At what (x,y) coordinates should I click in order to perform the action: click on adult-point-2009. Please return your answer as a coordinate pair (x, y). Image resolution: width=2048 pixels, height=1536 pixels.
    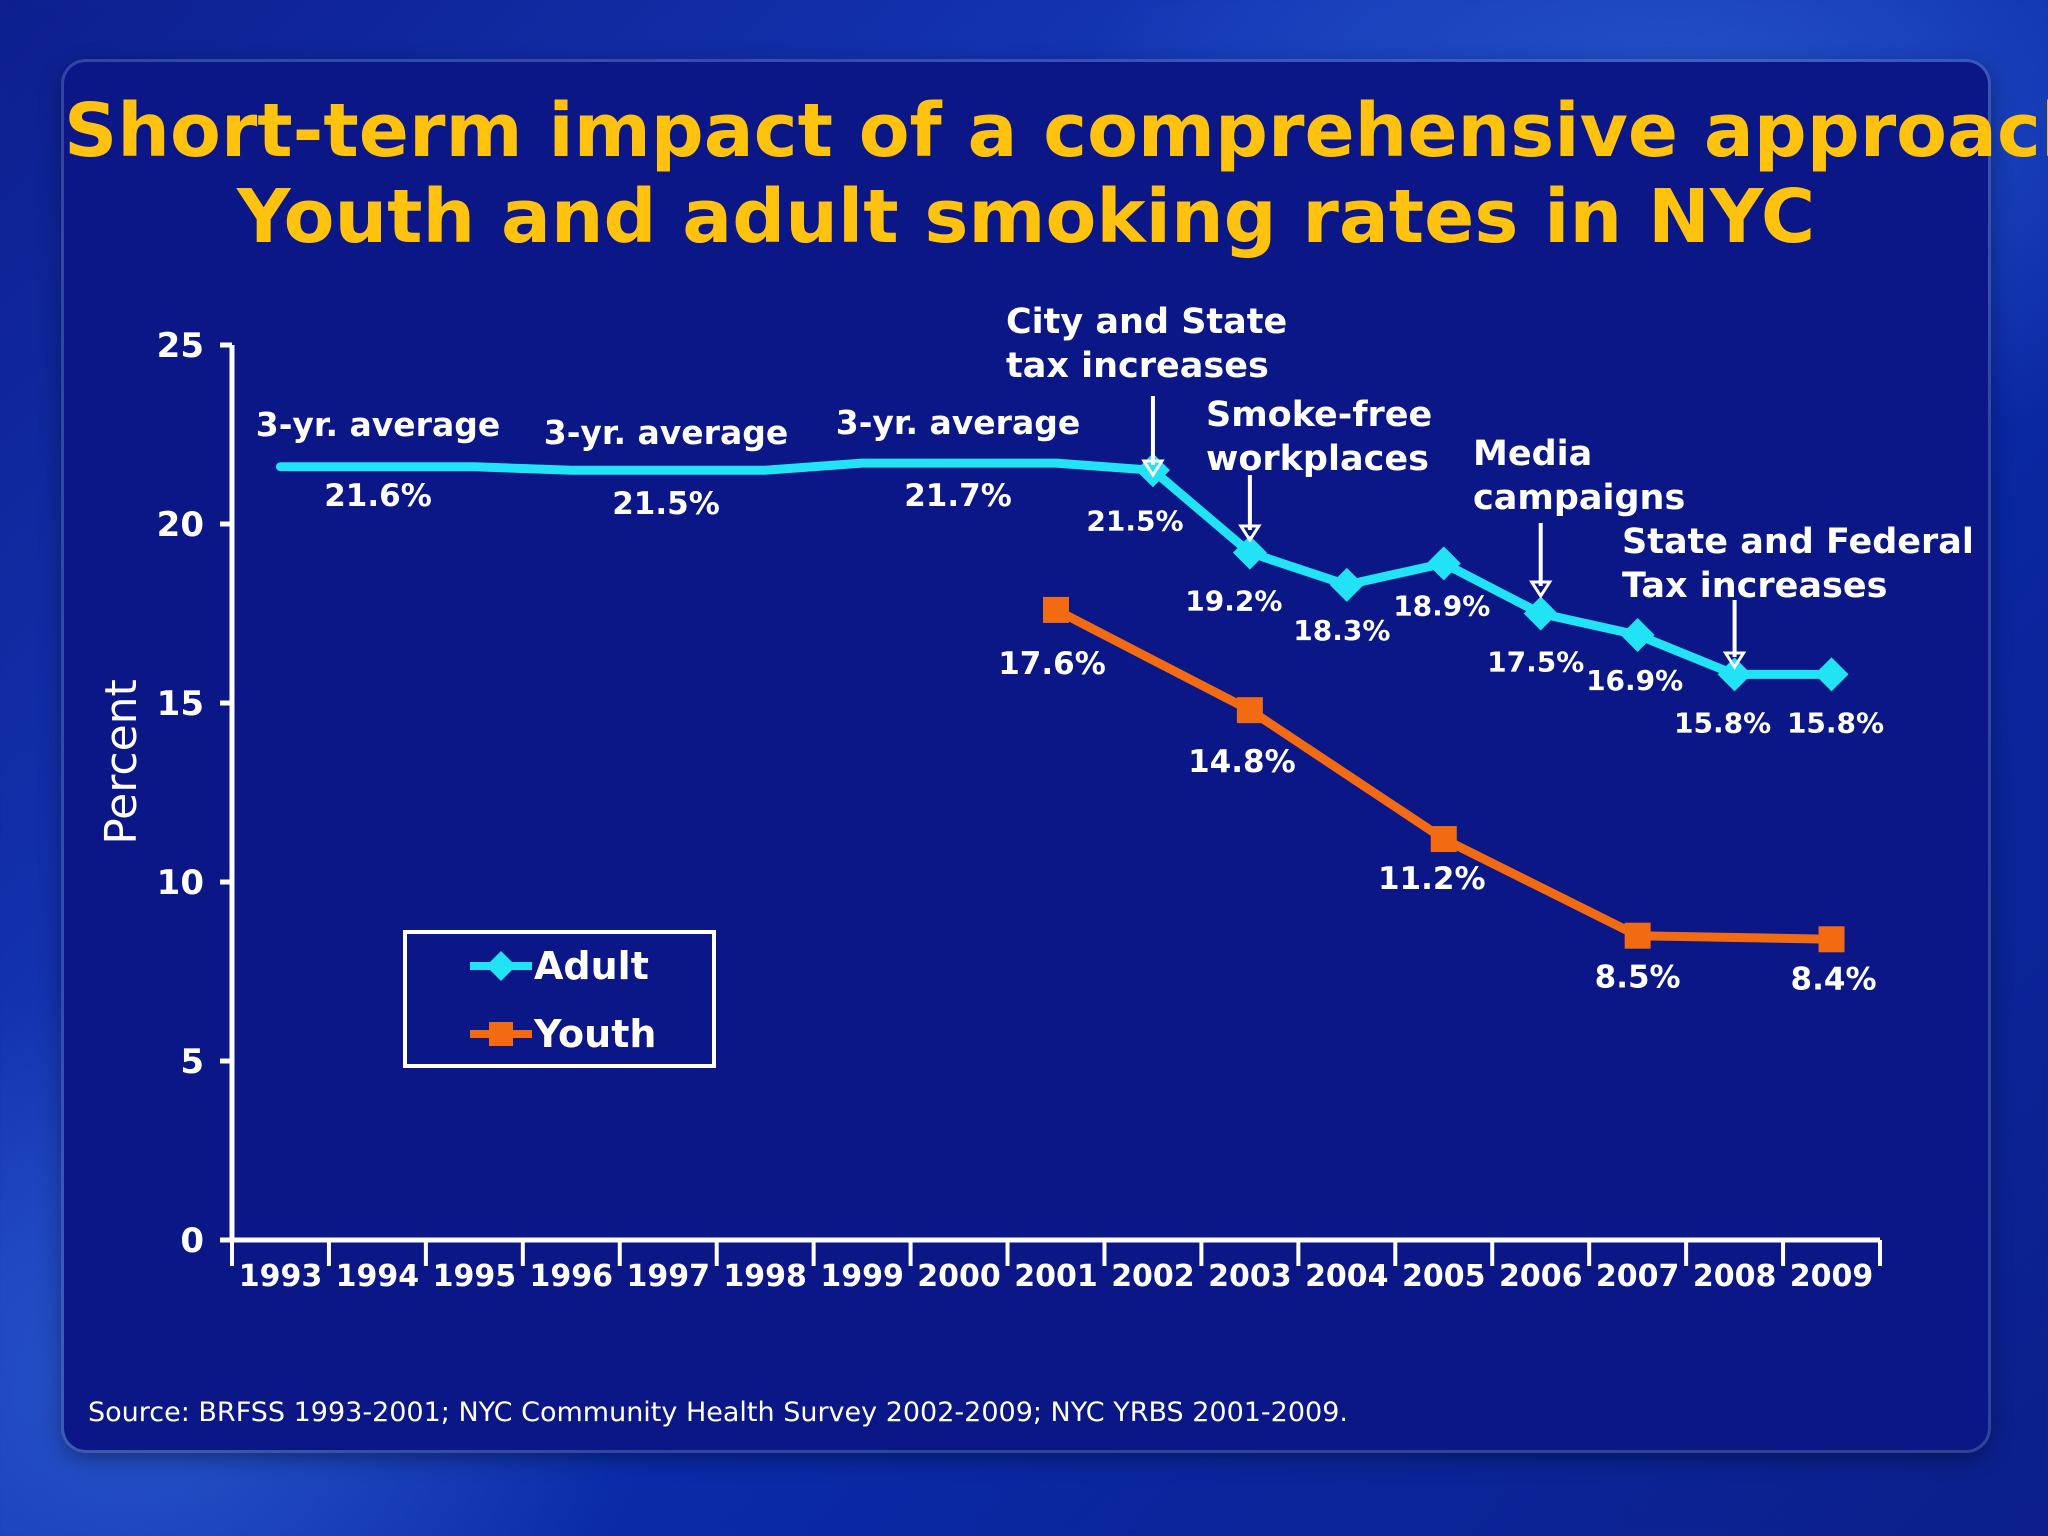
    Looking at the image, I should click on (1831, 674).